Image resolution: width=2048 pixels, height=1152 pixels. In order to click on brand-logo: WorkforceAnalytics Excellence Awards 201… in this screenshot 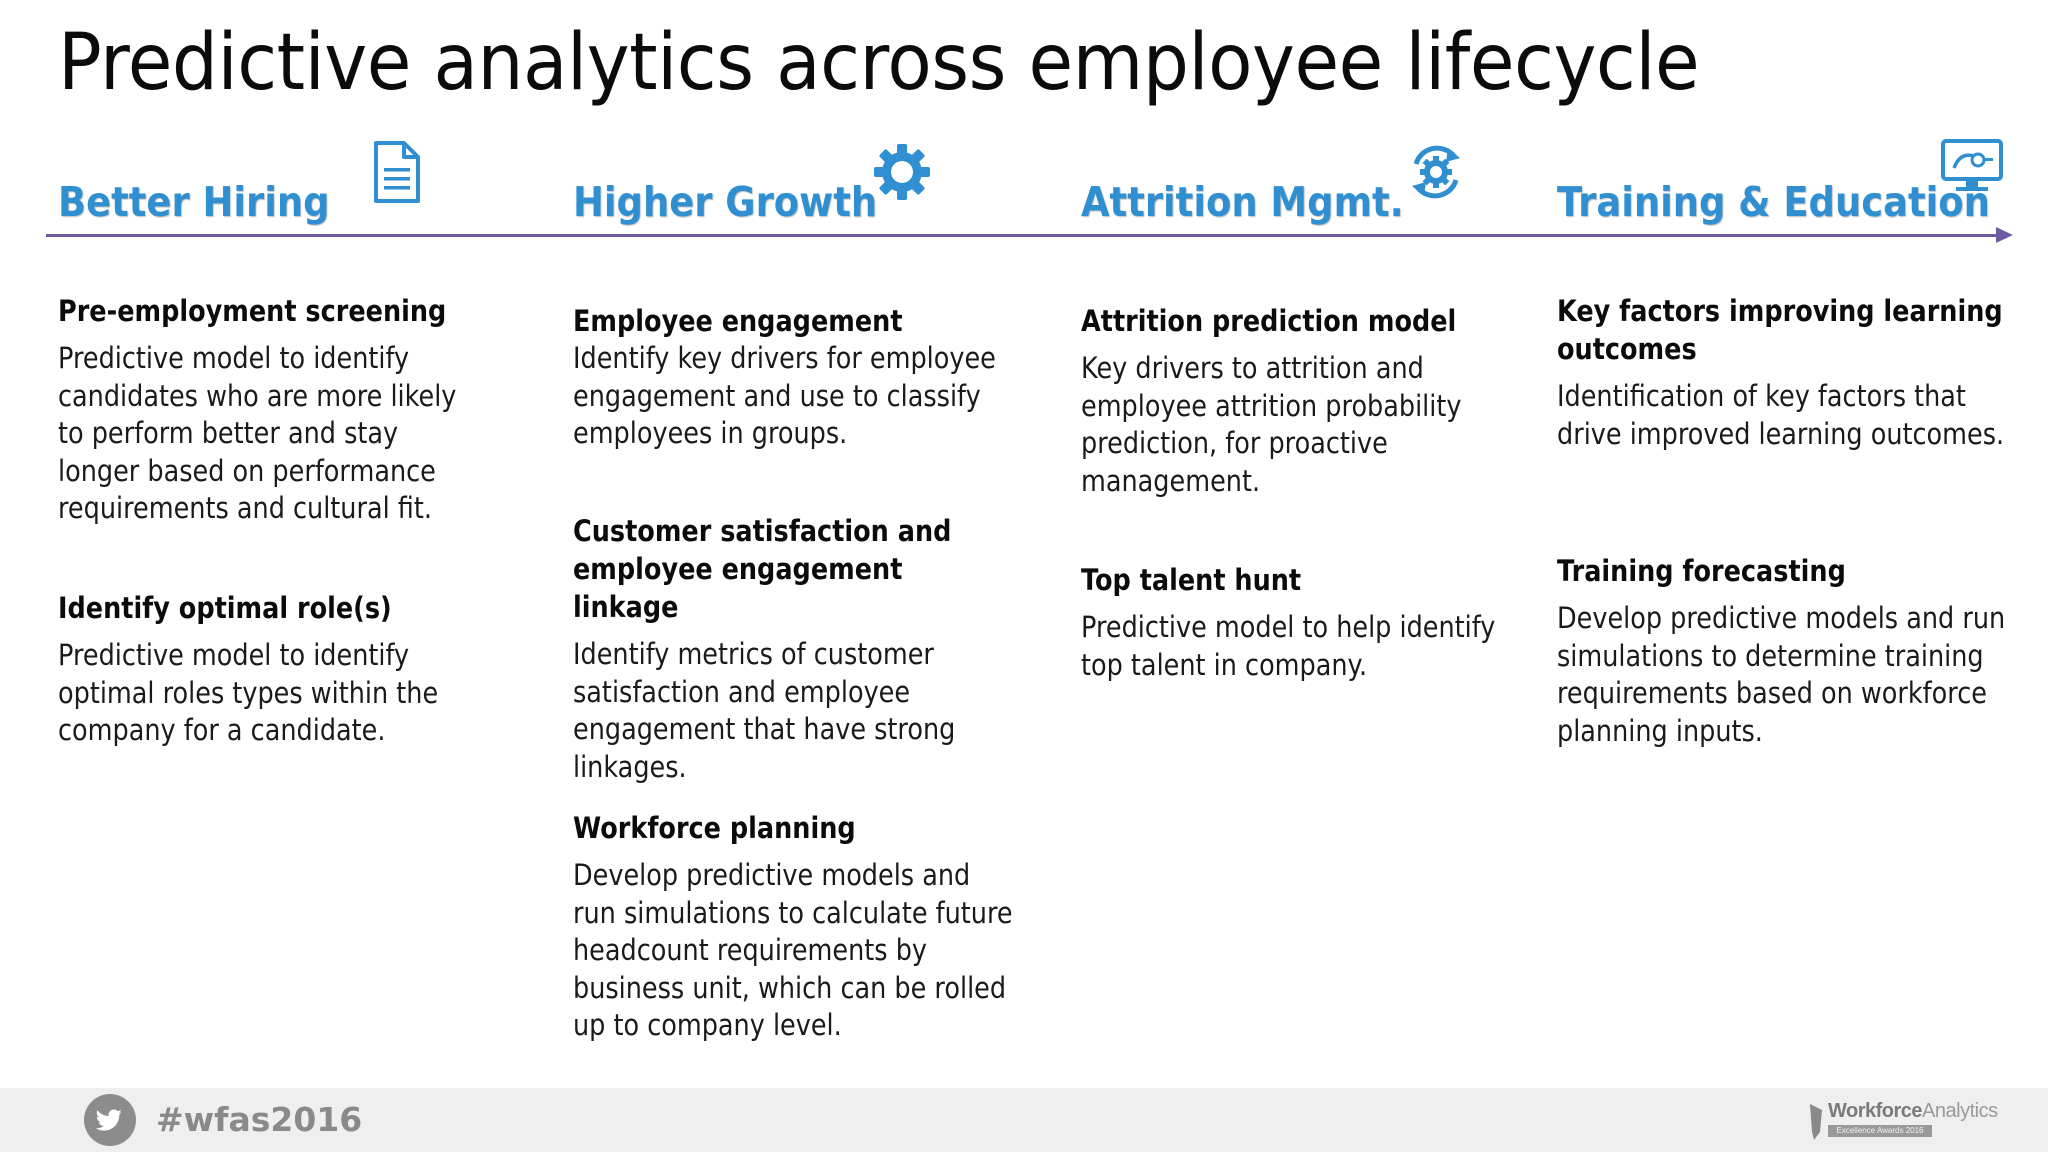, I will do `click(1906, 1121)`.